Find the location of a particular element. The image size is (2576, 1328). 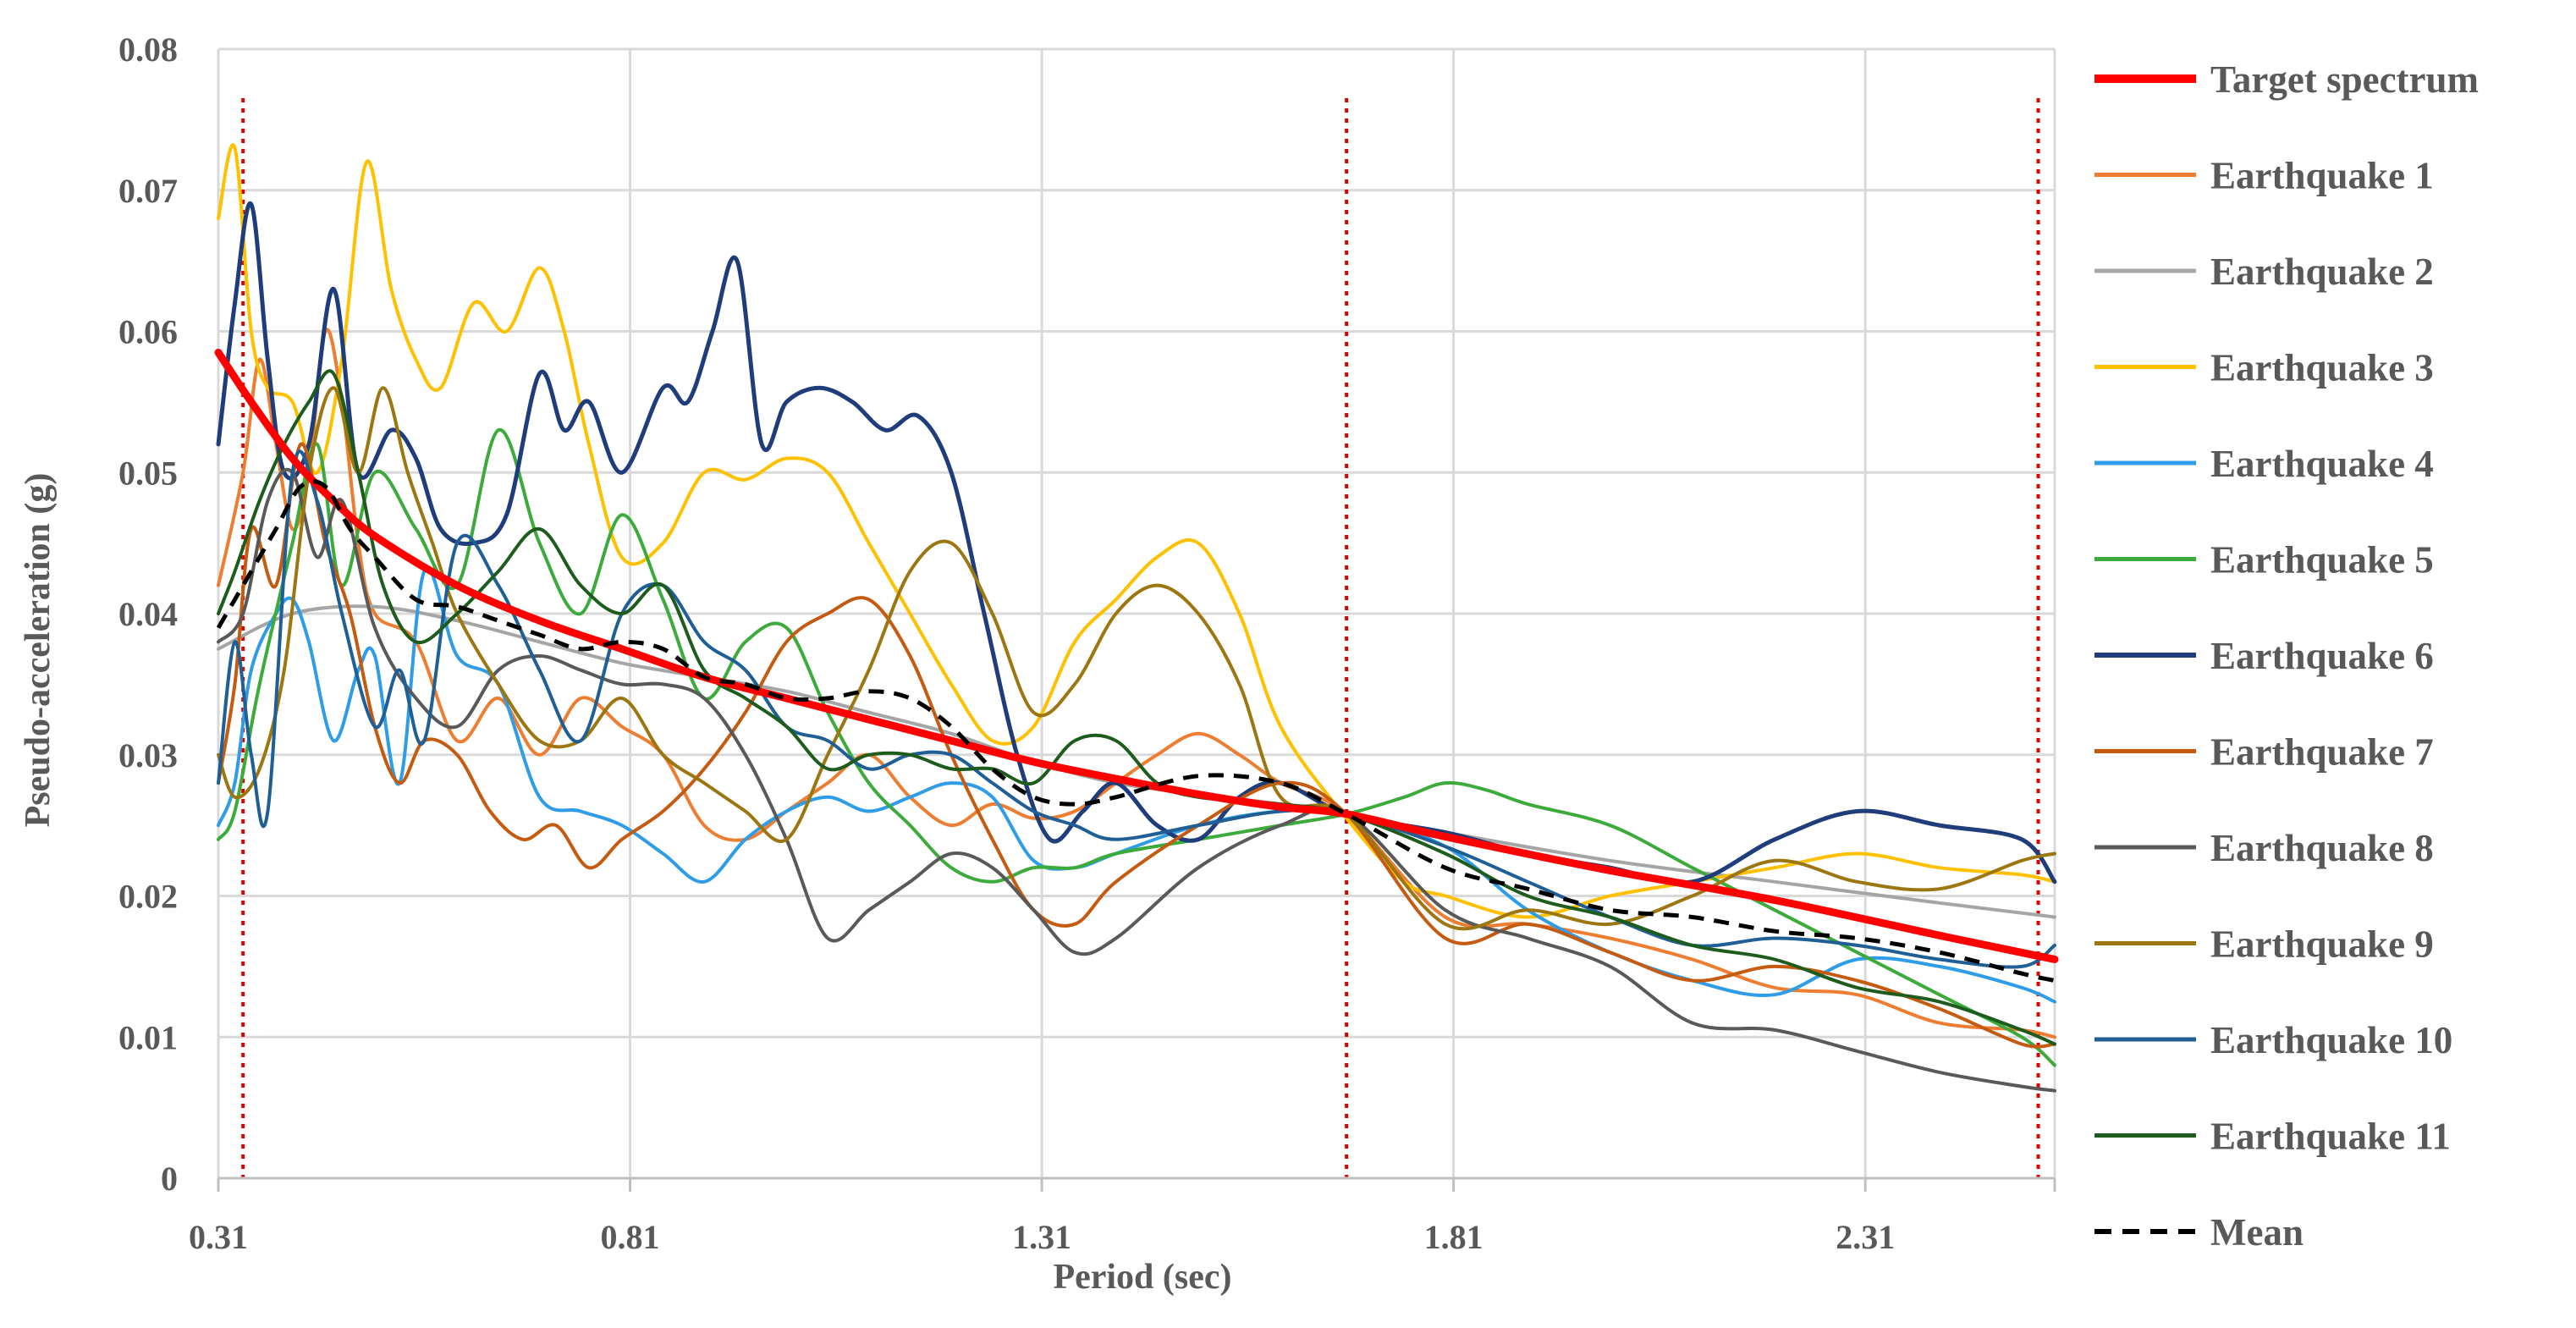

legend-label-earthquake-6: Earthquake 6 is located at coordinates (2322, 656).